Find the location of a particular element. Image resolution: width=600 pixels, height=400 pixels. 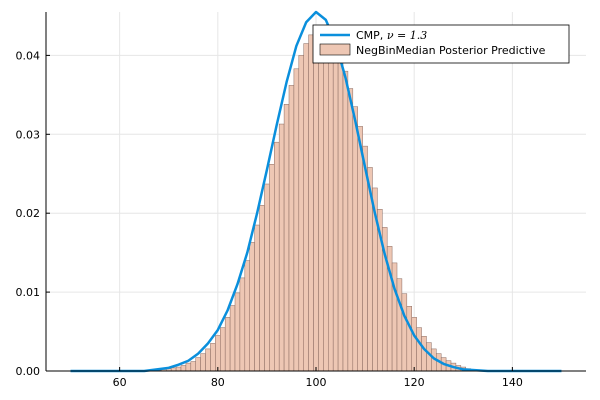

x-tick-label: 120 is located at coordinates (414, 382).